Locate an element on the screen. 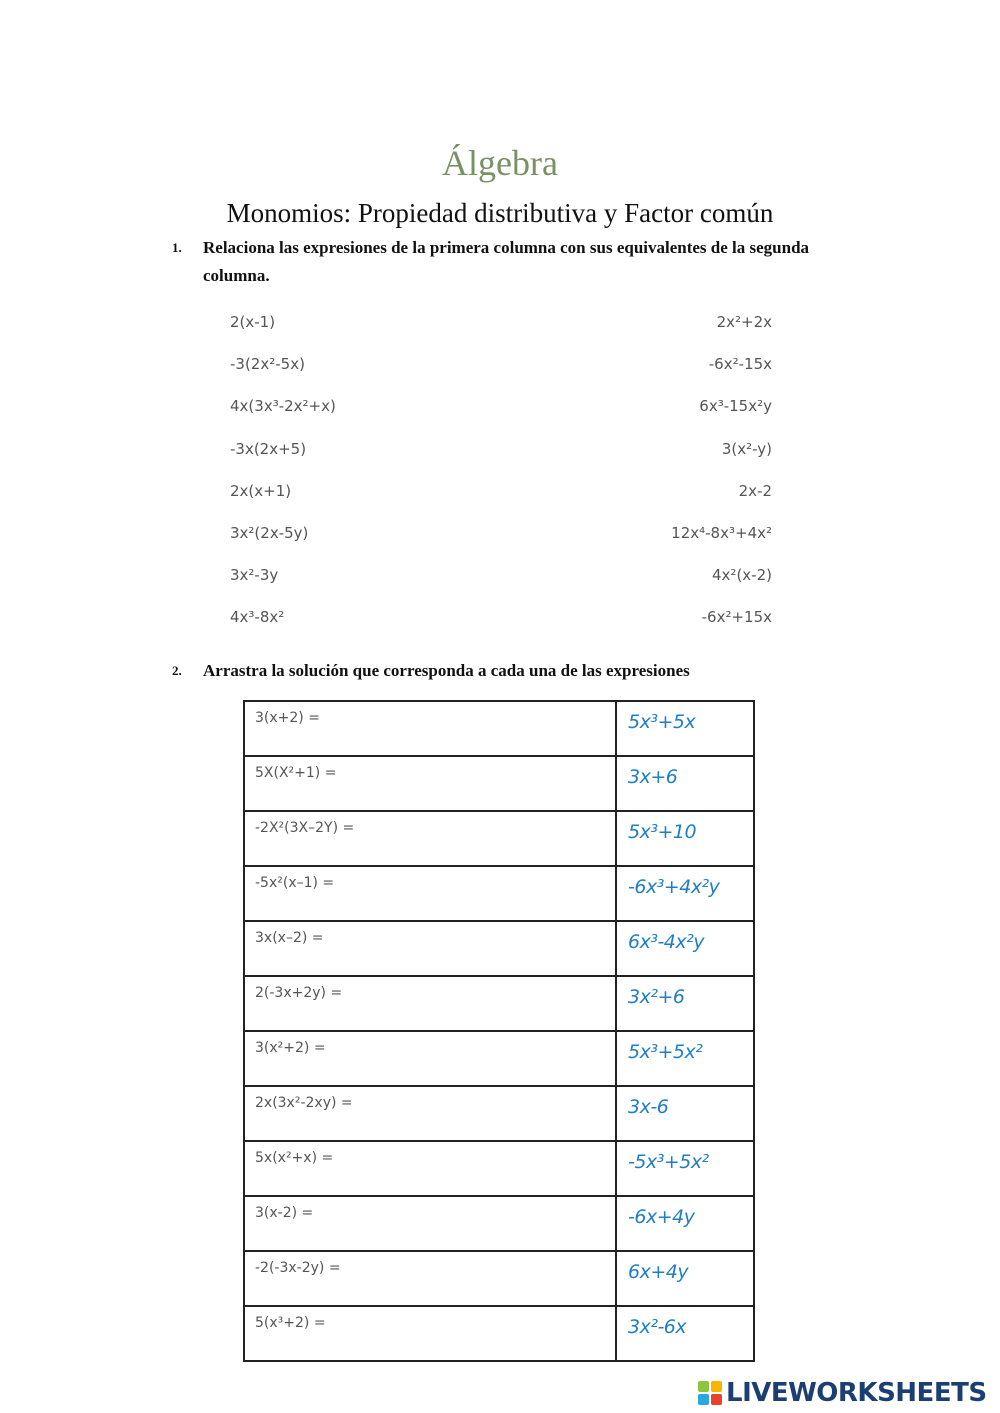 The width and height of the screenshot is (1000, 1413). expression-cell: -2X²(3X–2Y) = is located at coordinates (430, 838).